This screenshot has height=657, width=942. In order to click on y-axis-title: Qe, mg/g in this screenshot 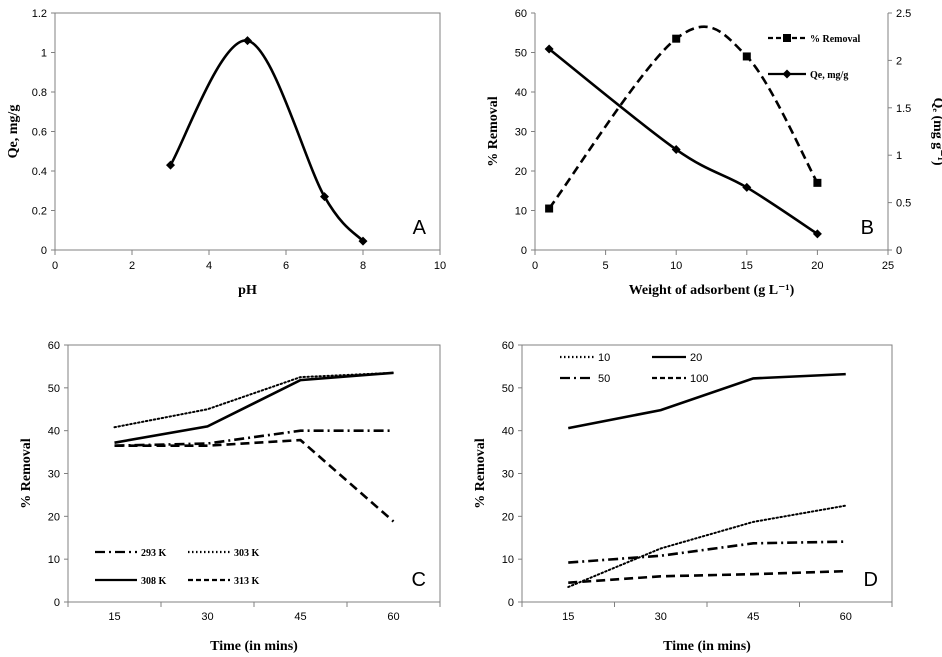, I will do `click(13, 132)`.